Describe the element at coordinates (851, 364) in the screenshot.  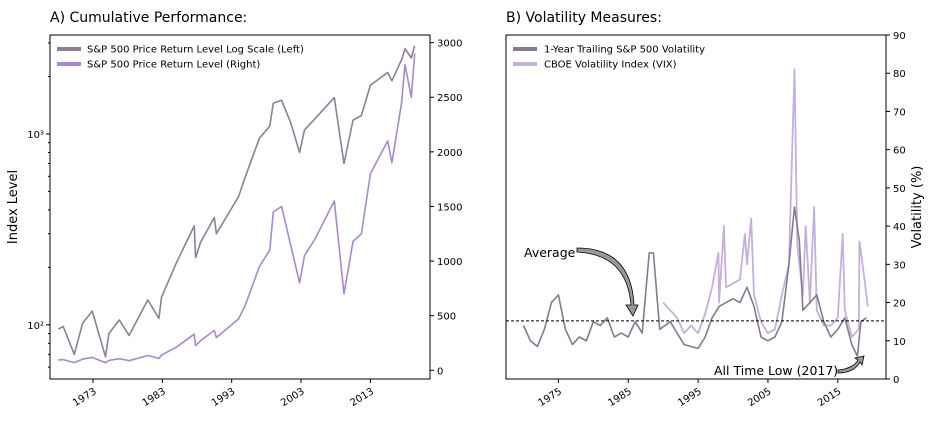
I see `annotation-low-arrow` at that location.